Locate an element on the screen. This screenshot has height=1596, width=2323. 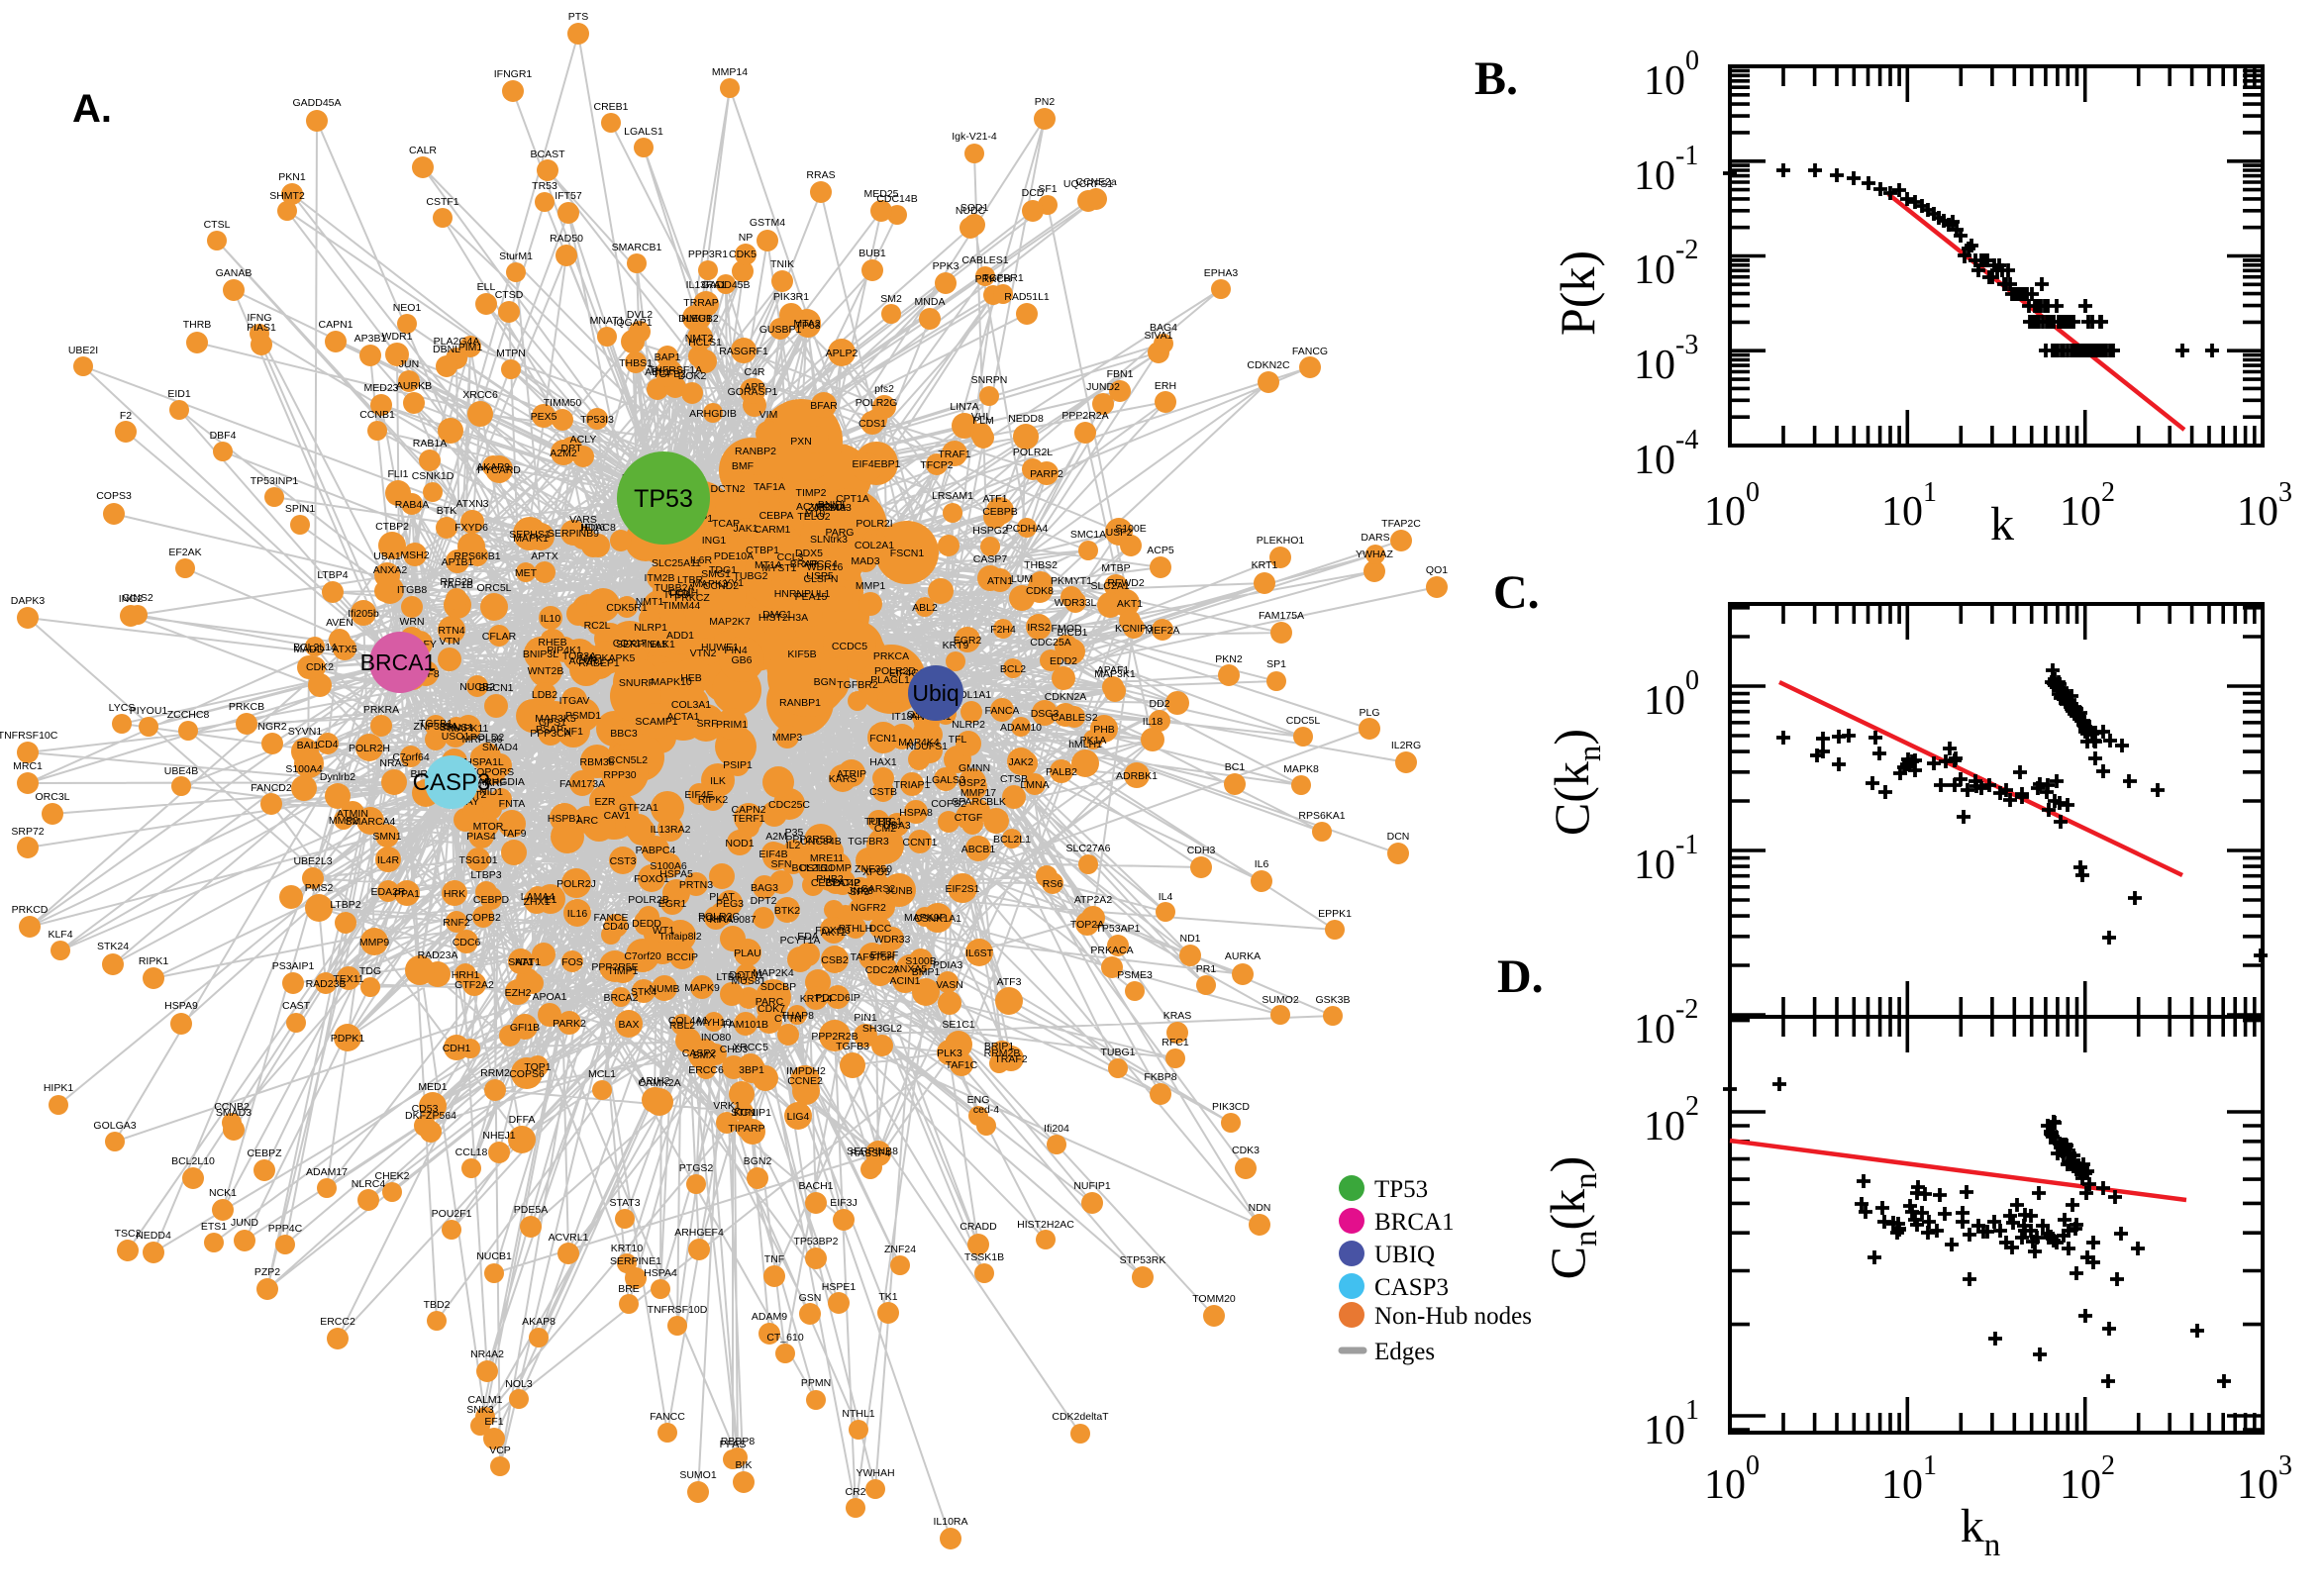
svg-text: FAM101B is located at coordinates (745, 1025).